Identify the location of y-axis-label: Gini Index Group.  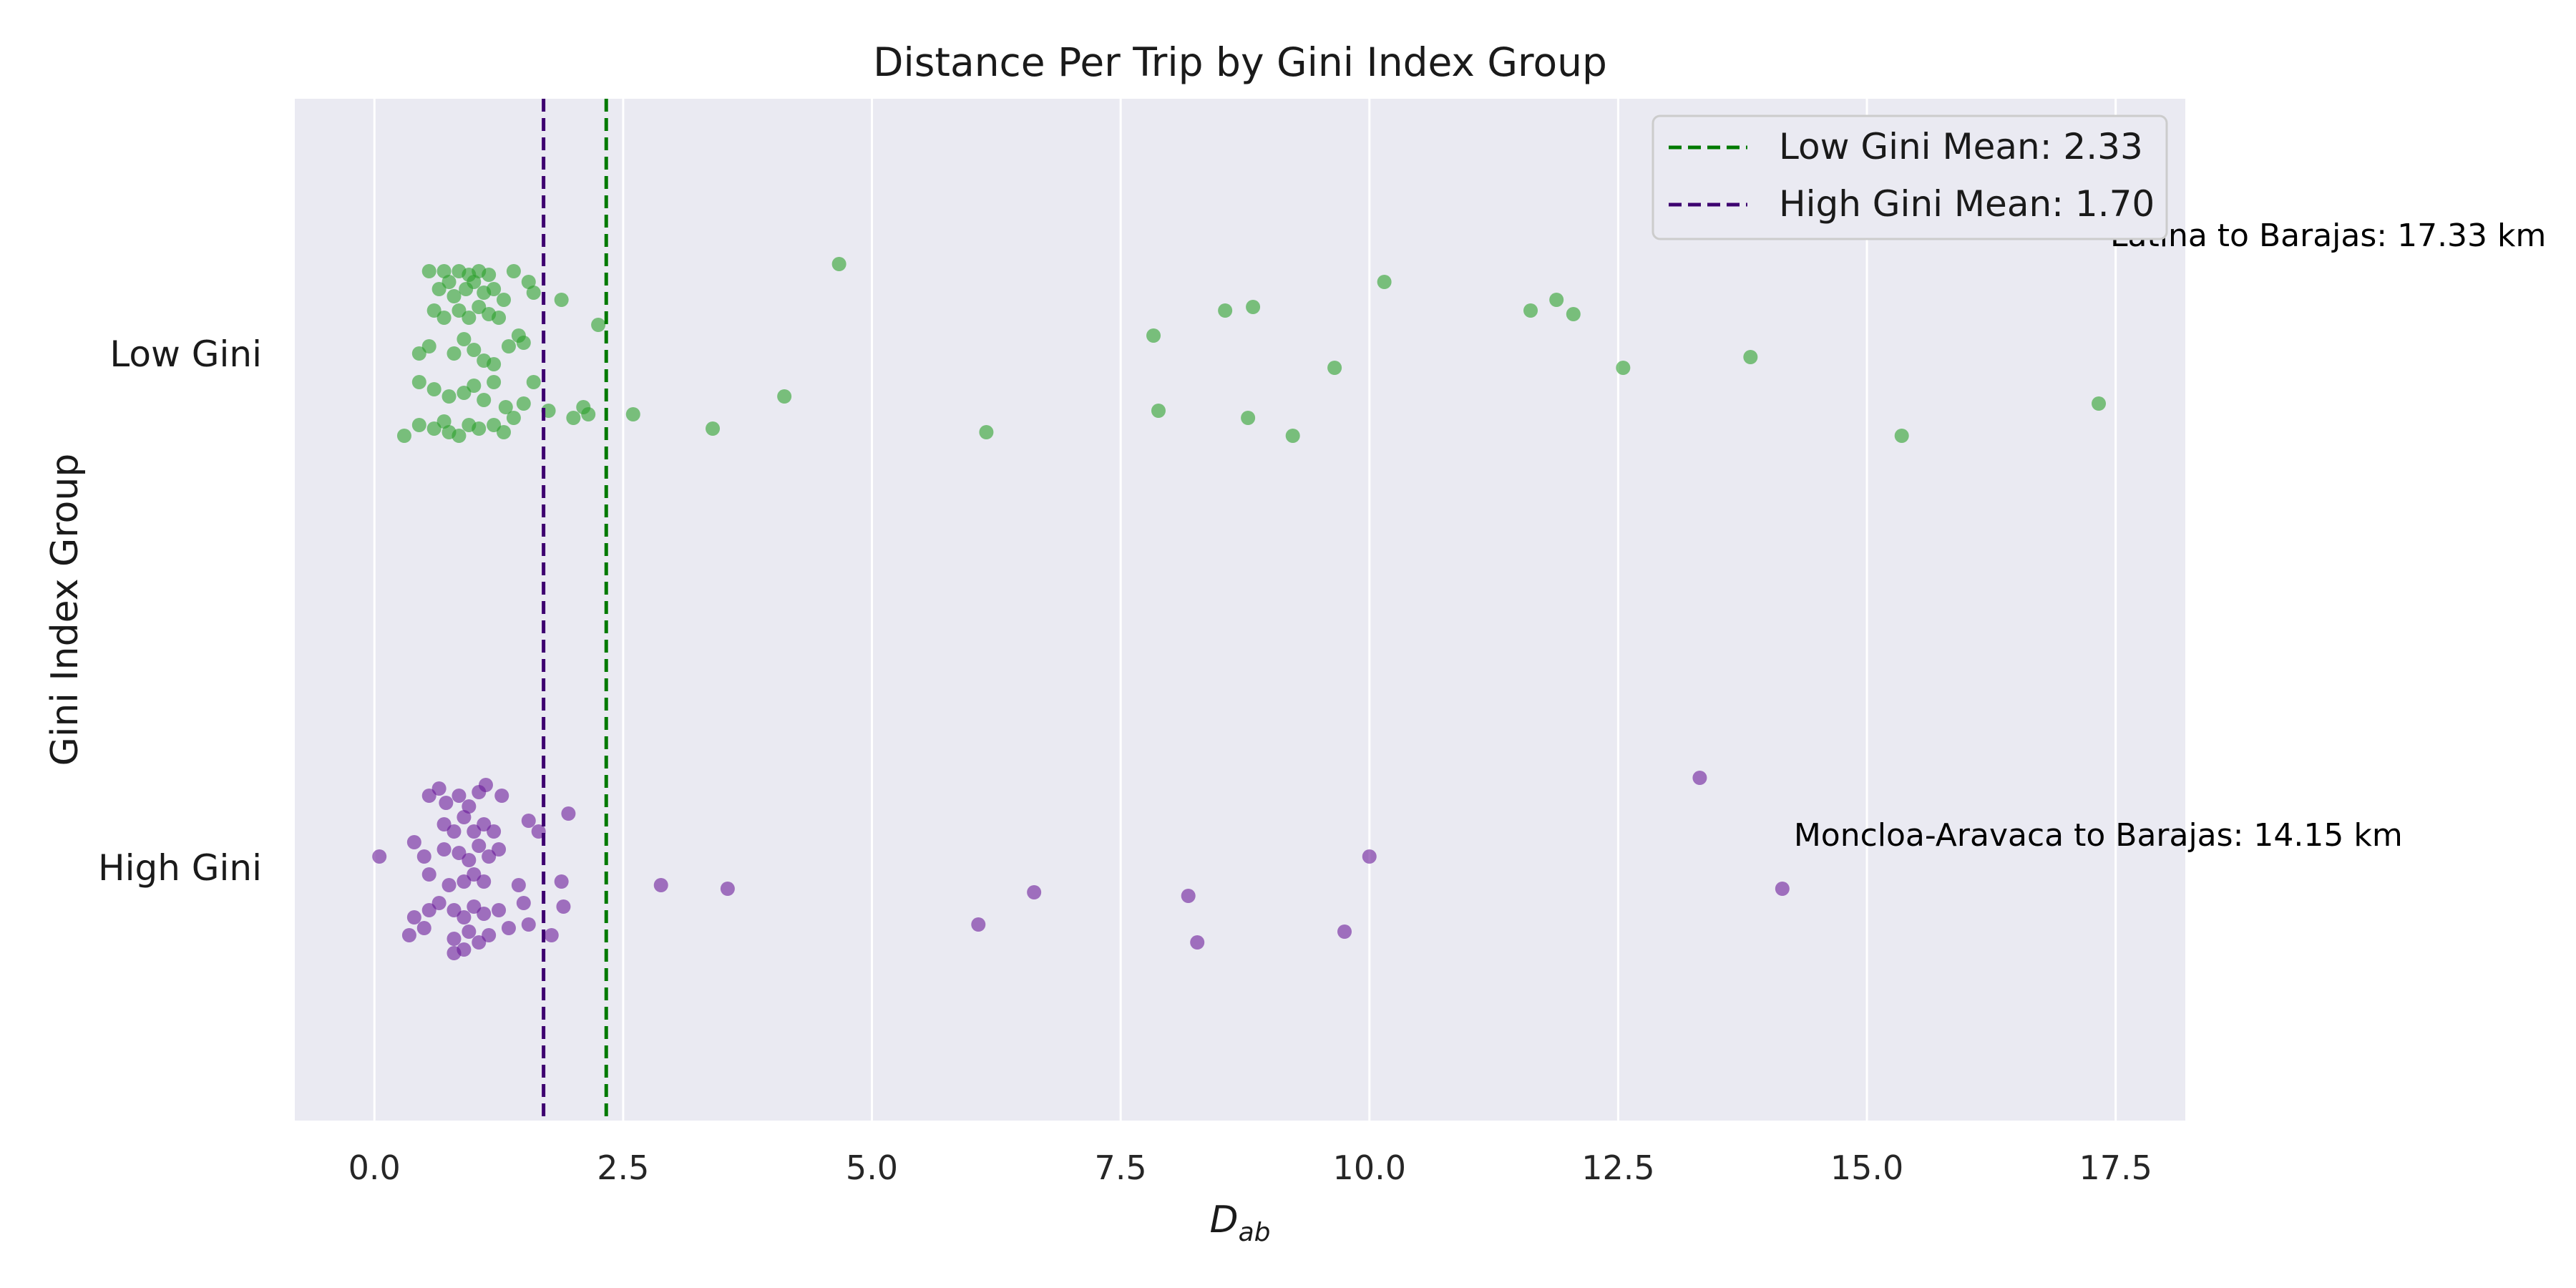
(65, 610).